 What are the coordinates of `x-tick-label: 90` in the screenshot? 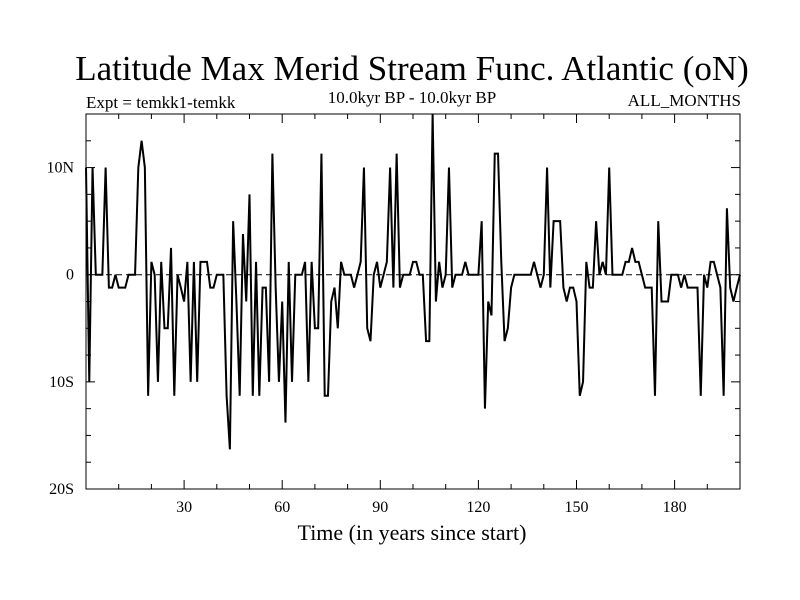 It's located at (380, 507).